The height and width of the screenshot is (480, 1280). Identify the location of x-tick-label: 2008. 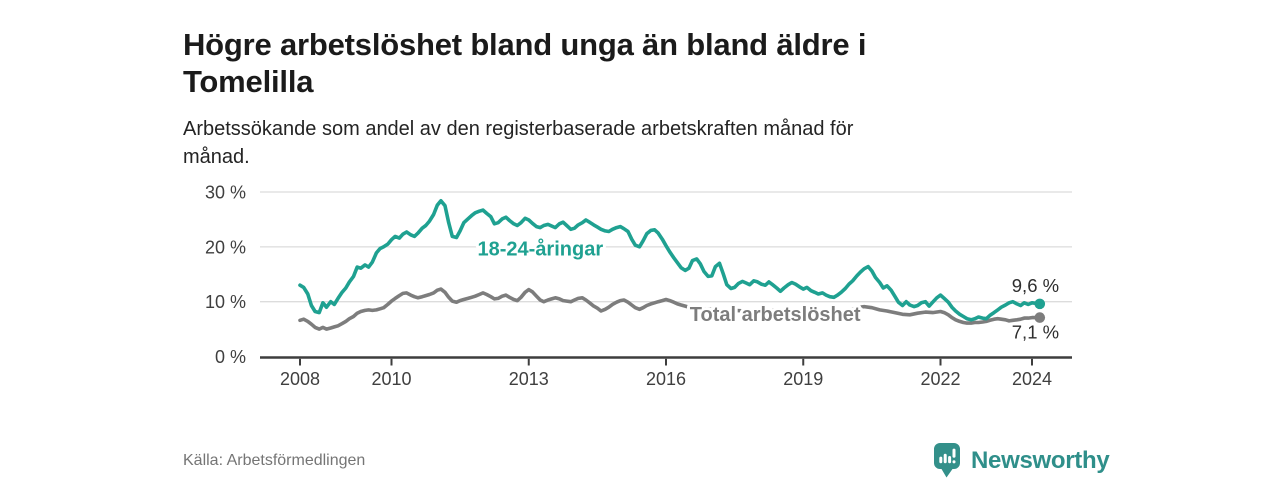
(300, 379).